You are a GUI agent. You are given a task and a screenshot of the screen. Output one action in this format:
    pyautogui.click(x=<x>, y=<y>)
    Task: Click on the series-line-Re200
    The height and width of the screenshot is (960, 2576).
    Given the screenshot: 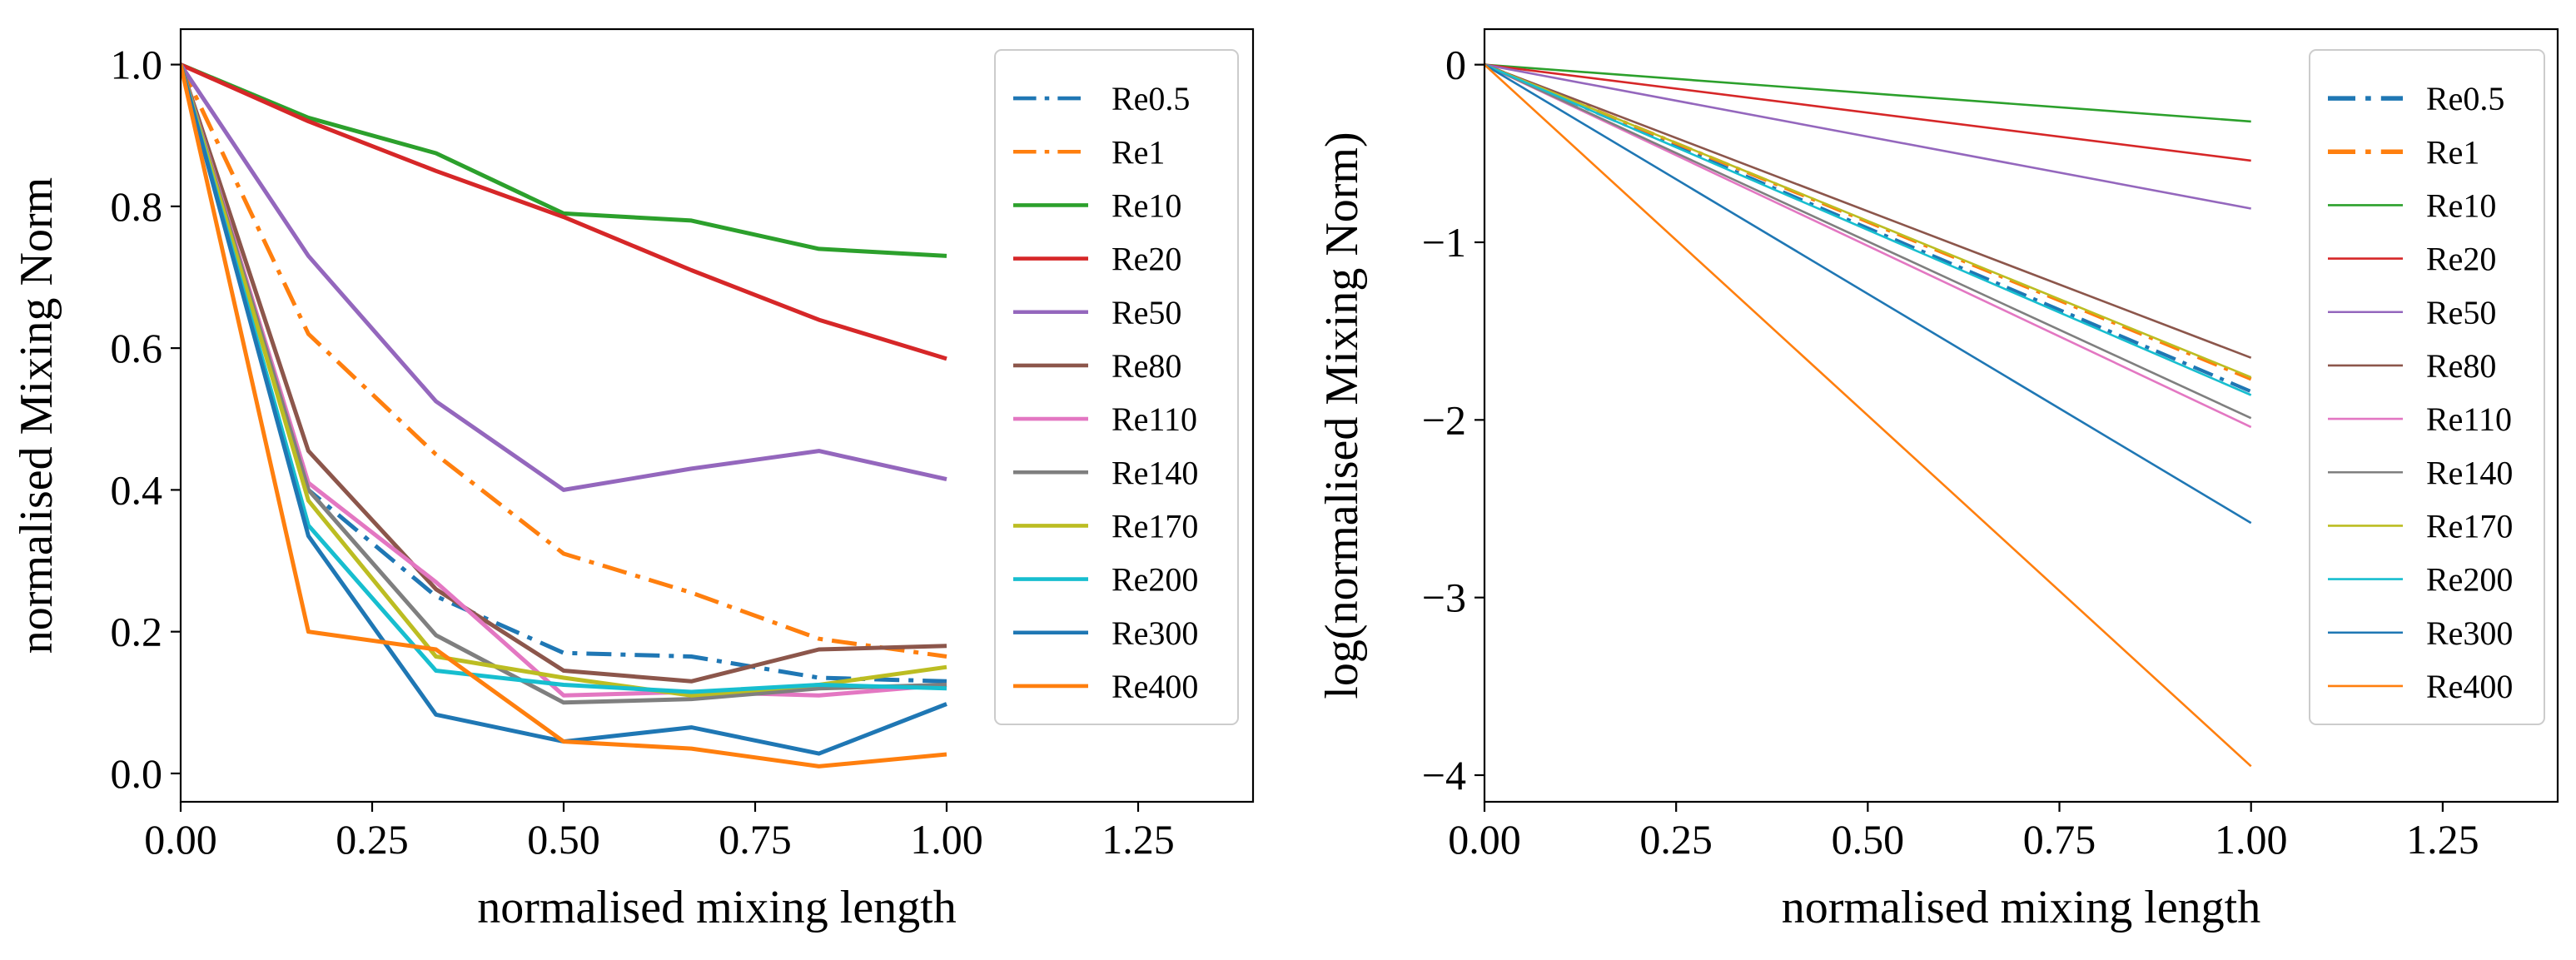 What is the action you would take?
    pyautogui.click(x=1868, y=229)
    